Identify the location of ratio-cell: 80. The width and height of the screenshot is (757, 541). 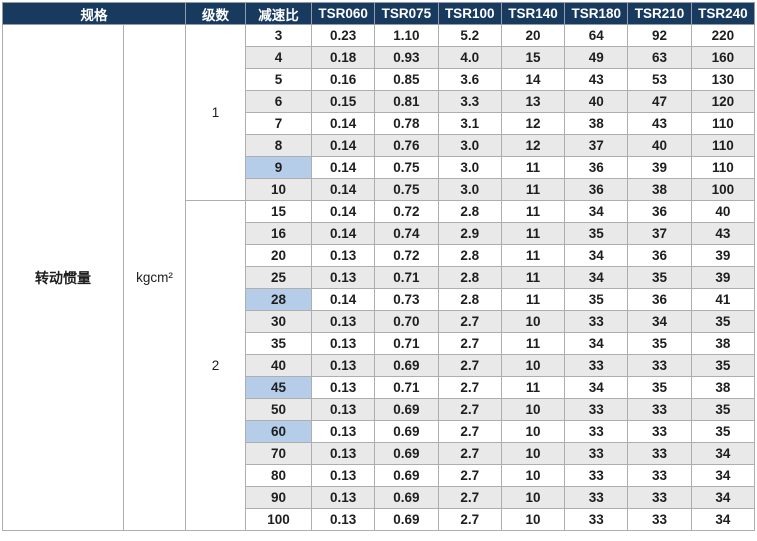
(278, 475).